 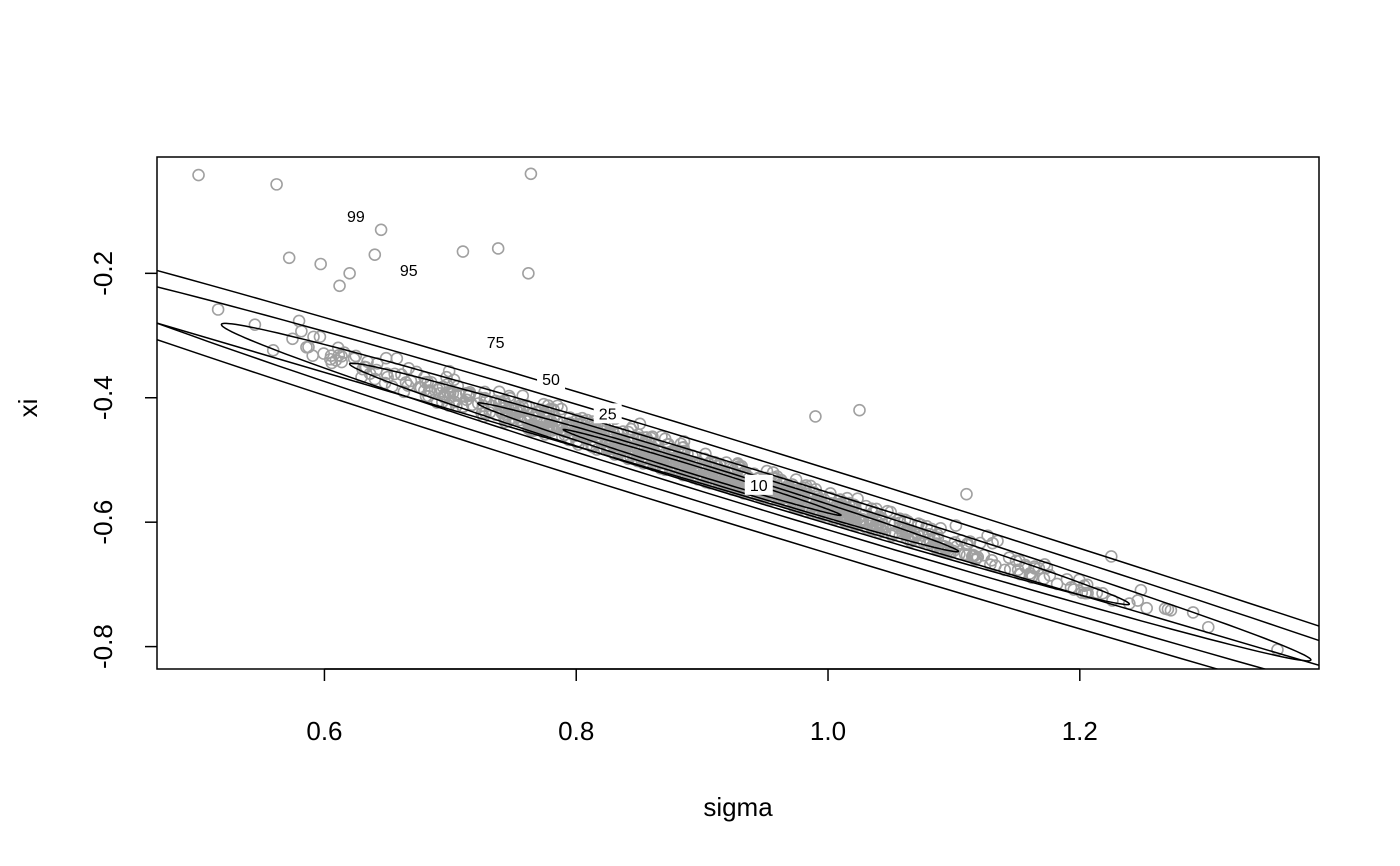 I want to click on y-tick-label: -0.2, so click(x=103, y=273).